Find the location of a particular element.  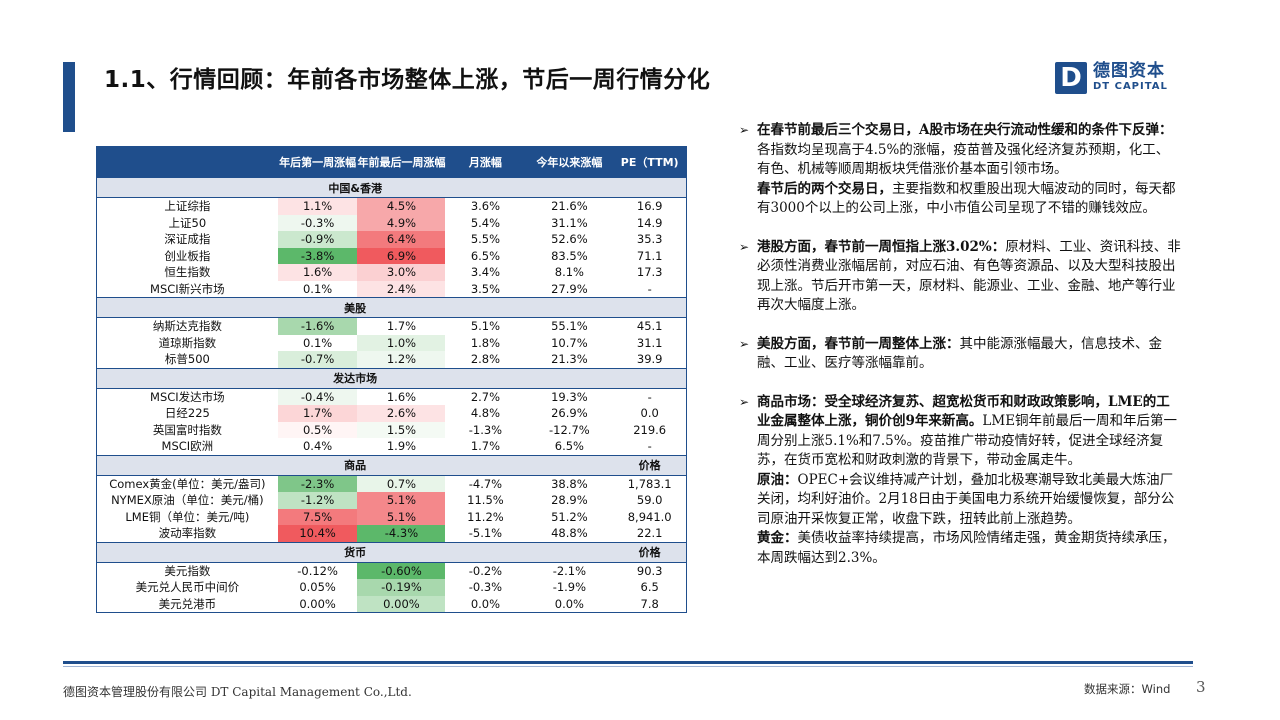

row-value-c2: 4.5% is located at coordinates (401, 206).